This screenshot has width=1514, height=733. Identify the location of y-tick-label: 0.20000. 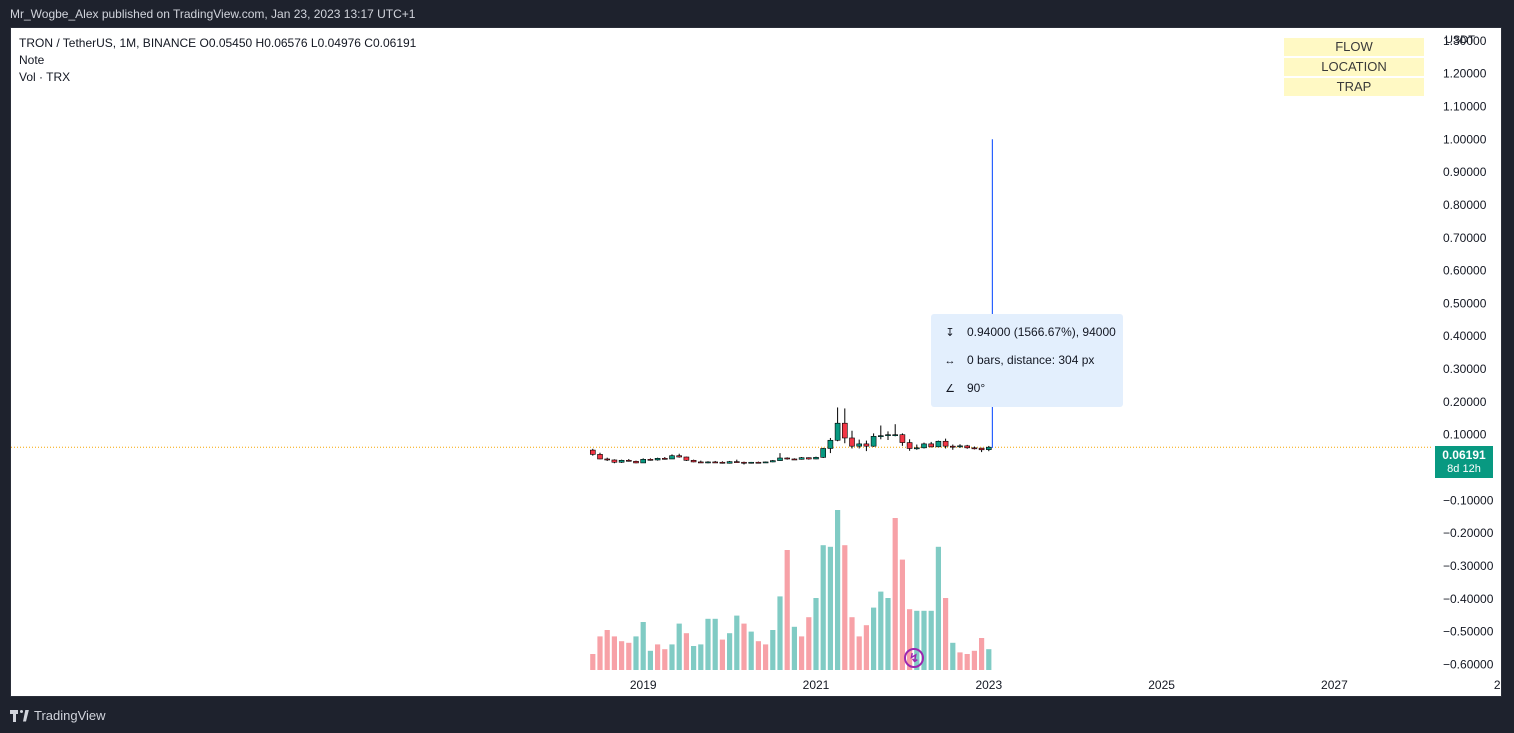
(1465, 402).